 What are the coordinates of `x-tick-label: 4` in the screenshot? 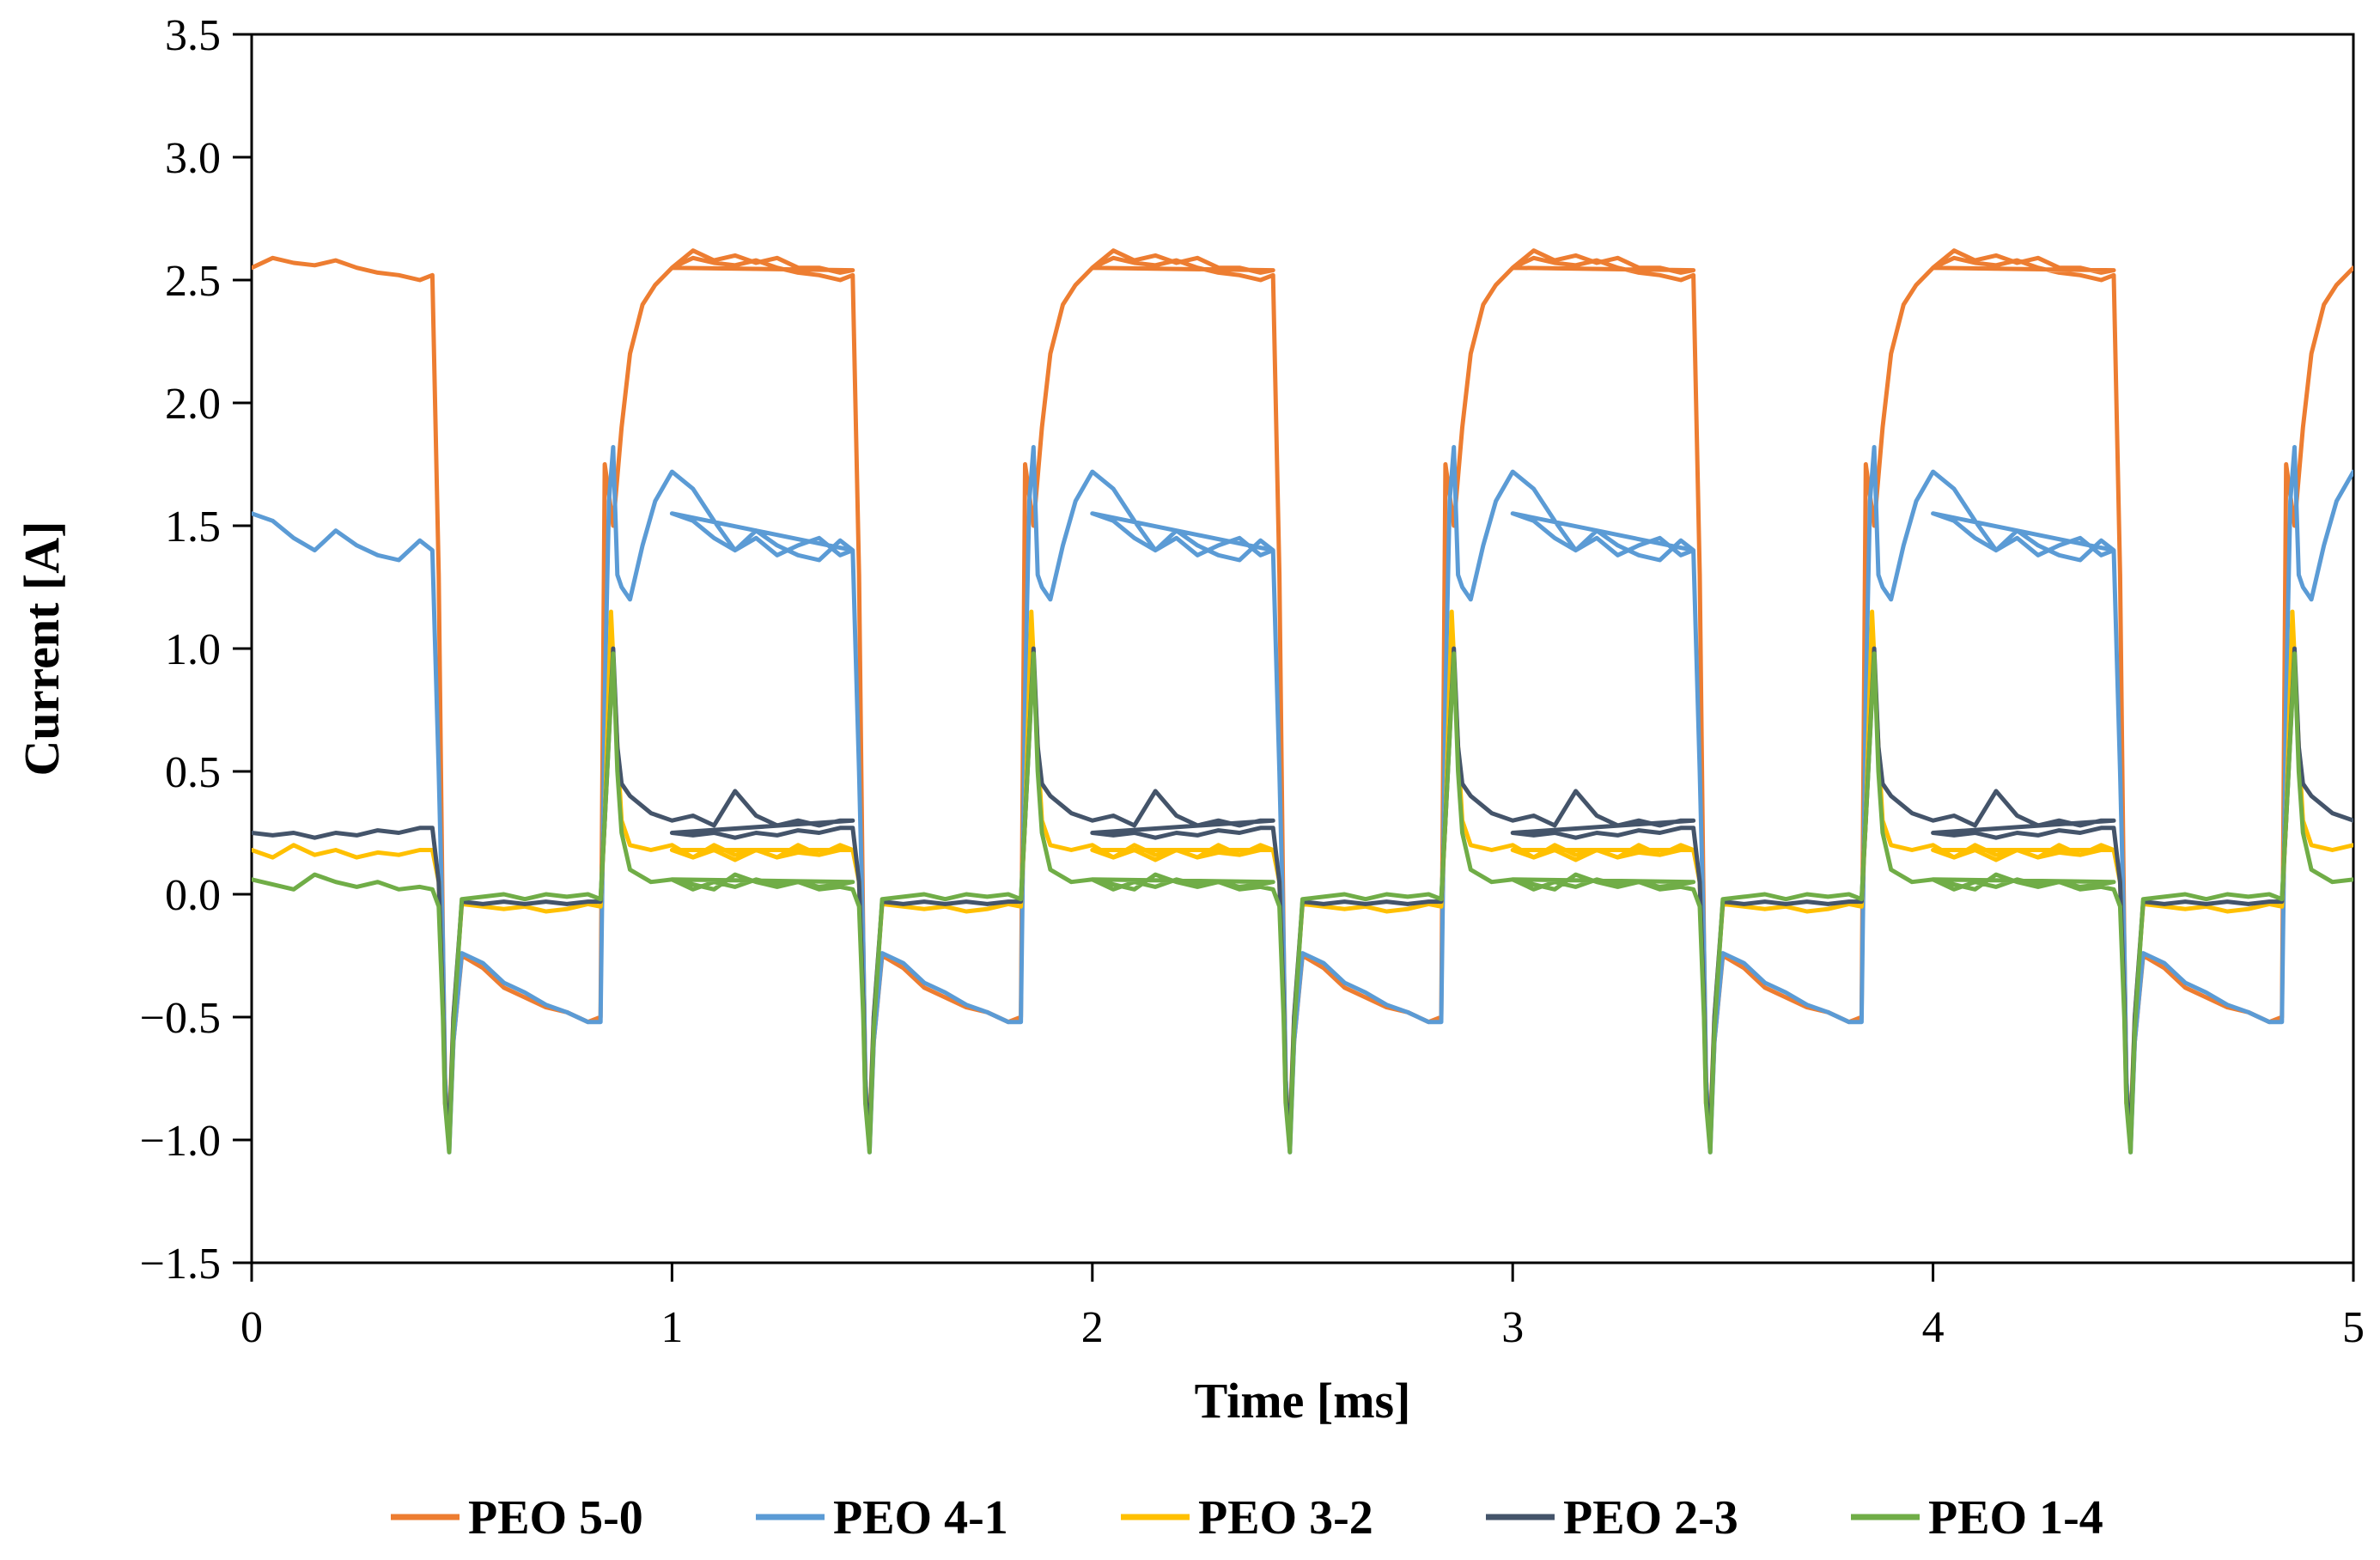 It's located at (1934, 1328).